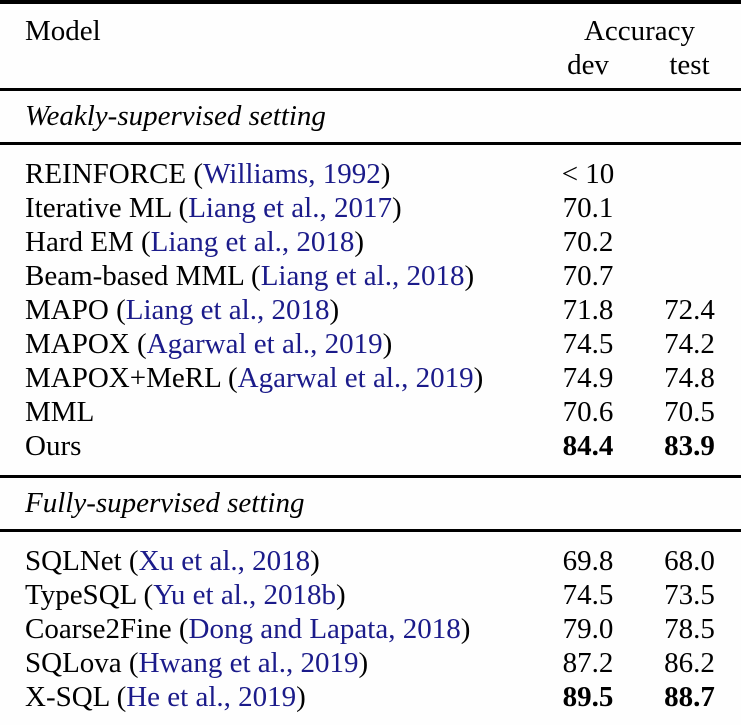 This screenshot has width=741, height=725. What do you see at coordinates (689, 446) in the screenshot?
I see `test-value: 83.9` at bounding box center [689, 446].